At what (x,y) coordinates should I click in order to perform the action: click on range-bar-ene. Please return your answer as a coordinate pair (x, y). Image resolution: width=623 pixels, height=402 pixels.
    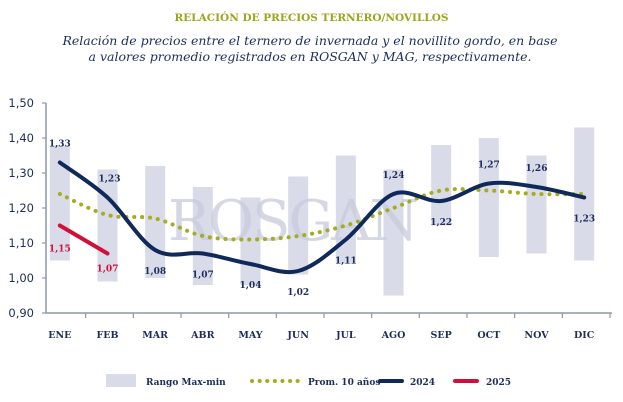
    Looking at the image, I should click on (59, 203).